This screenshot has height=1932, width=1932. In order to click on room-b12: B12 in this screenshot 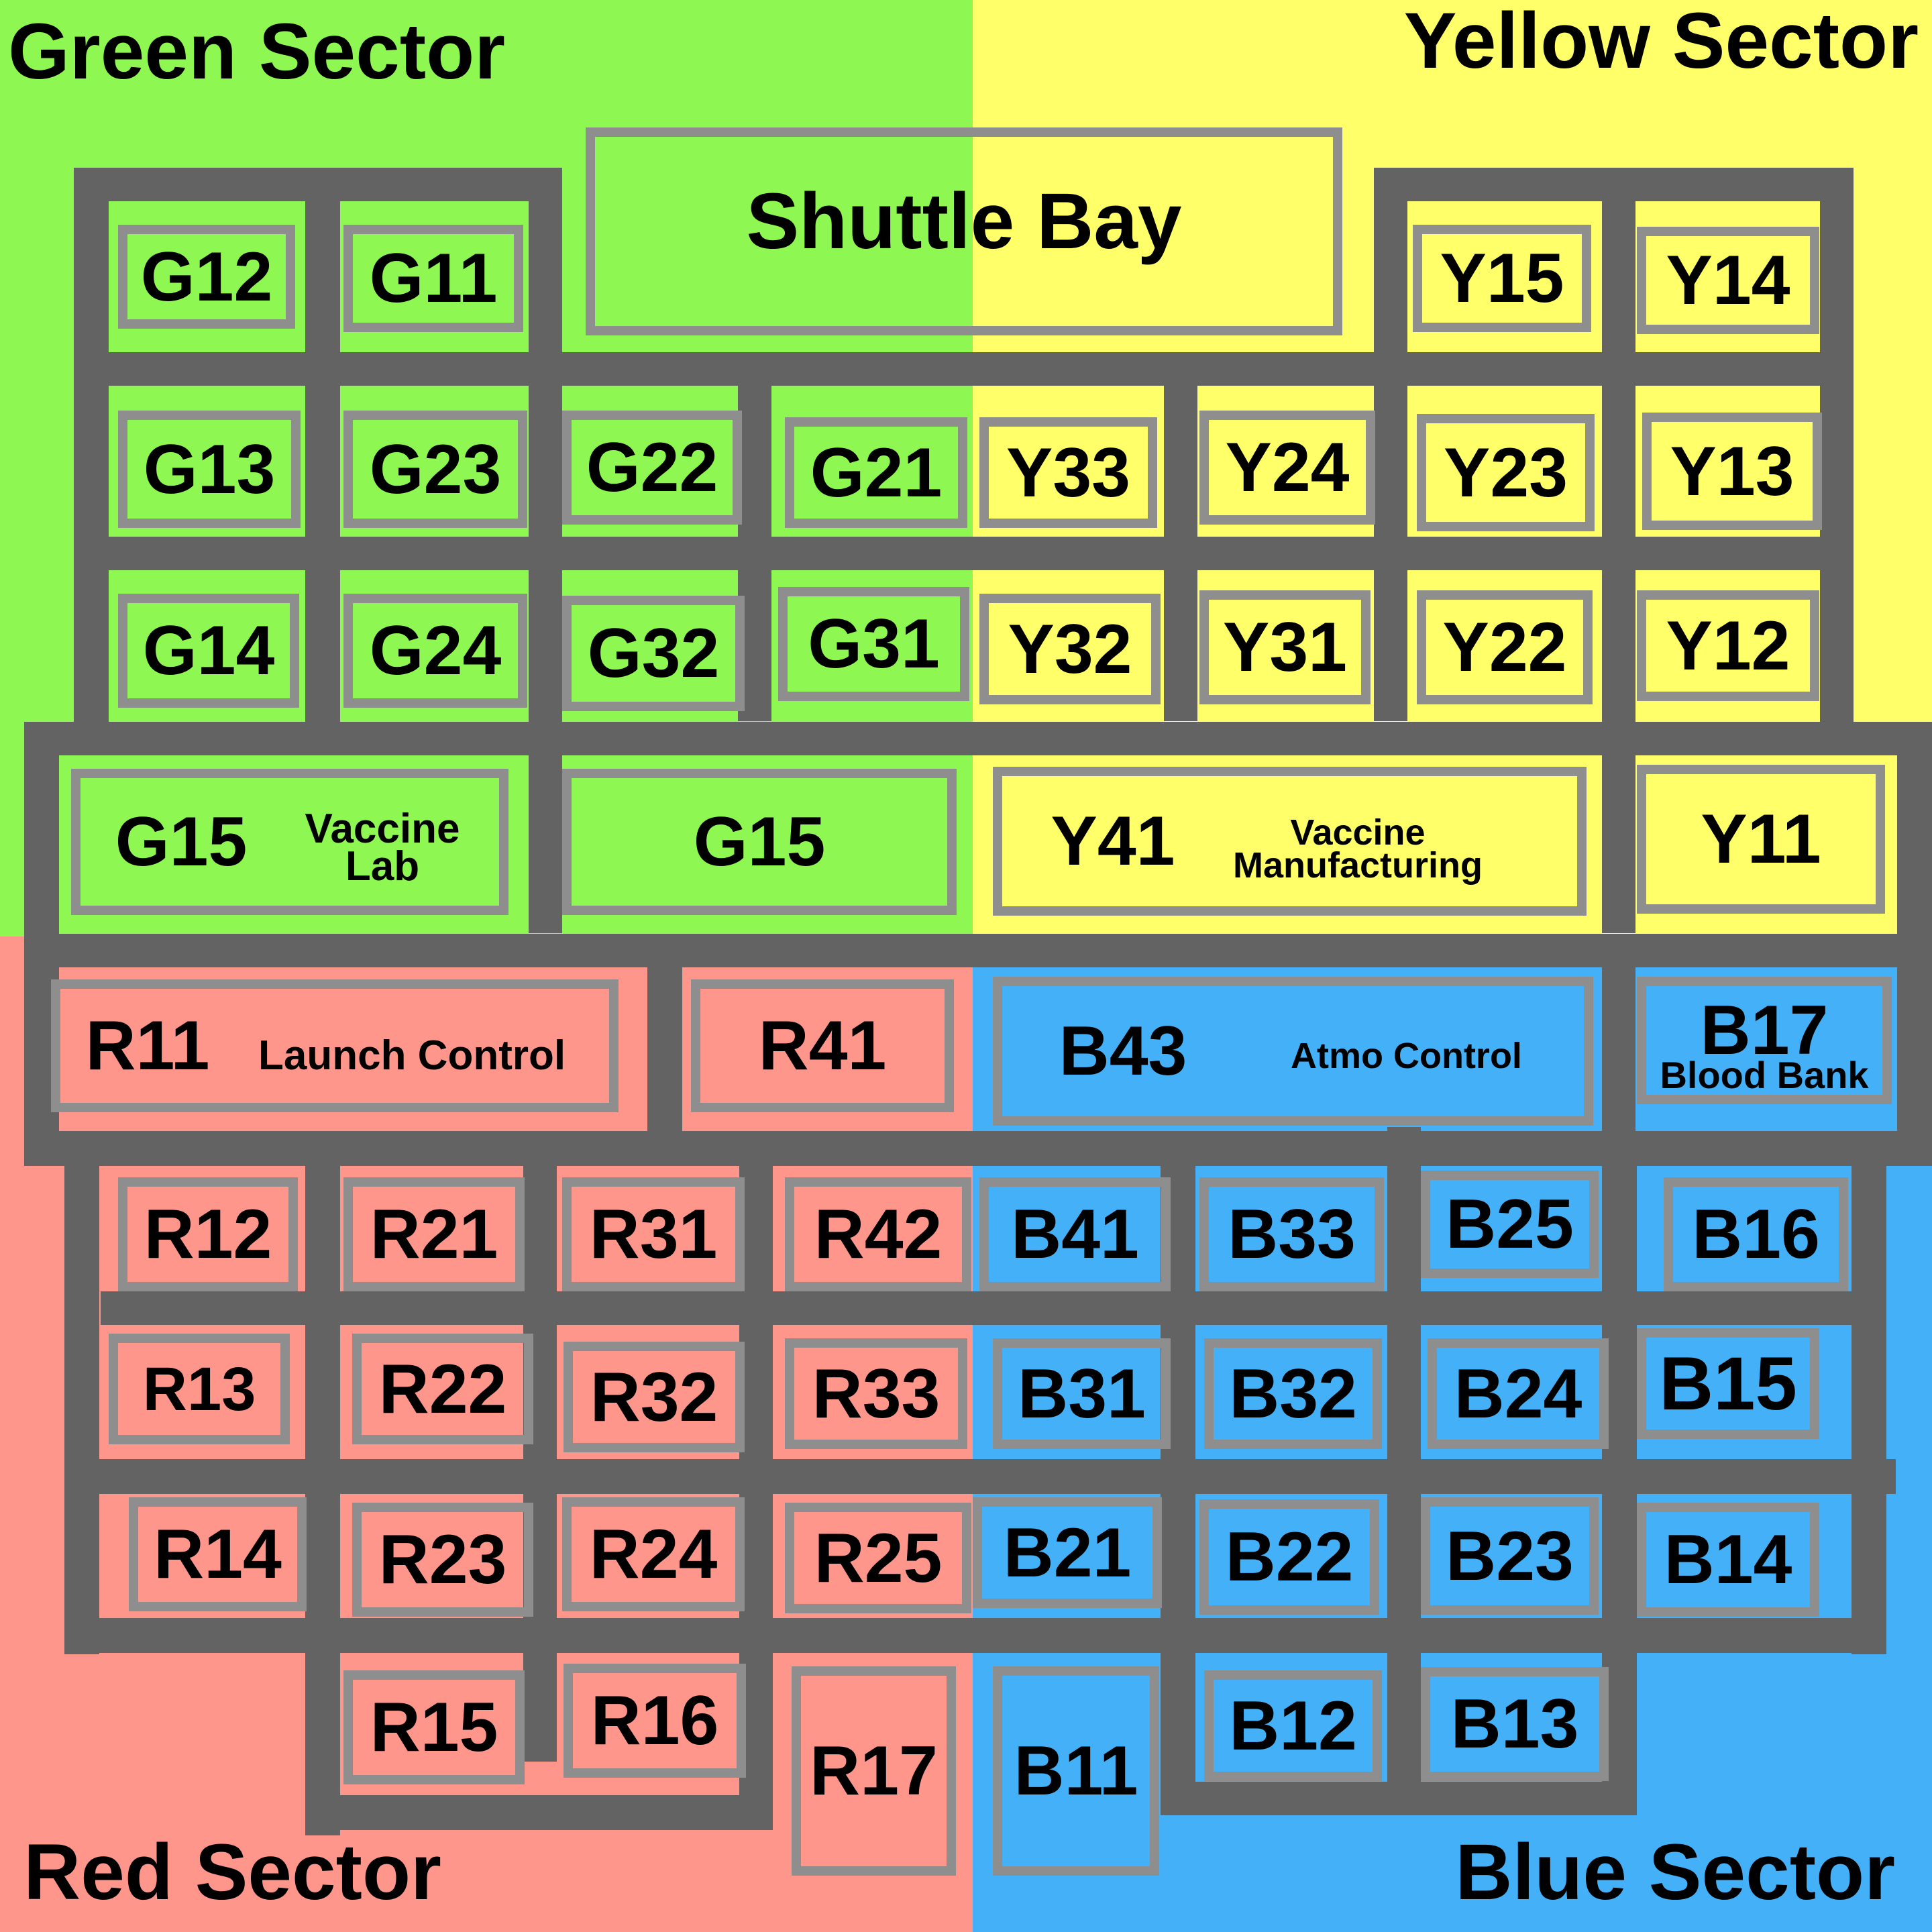, I will do `click(1293, 1725)`.